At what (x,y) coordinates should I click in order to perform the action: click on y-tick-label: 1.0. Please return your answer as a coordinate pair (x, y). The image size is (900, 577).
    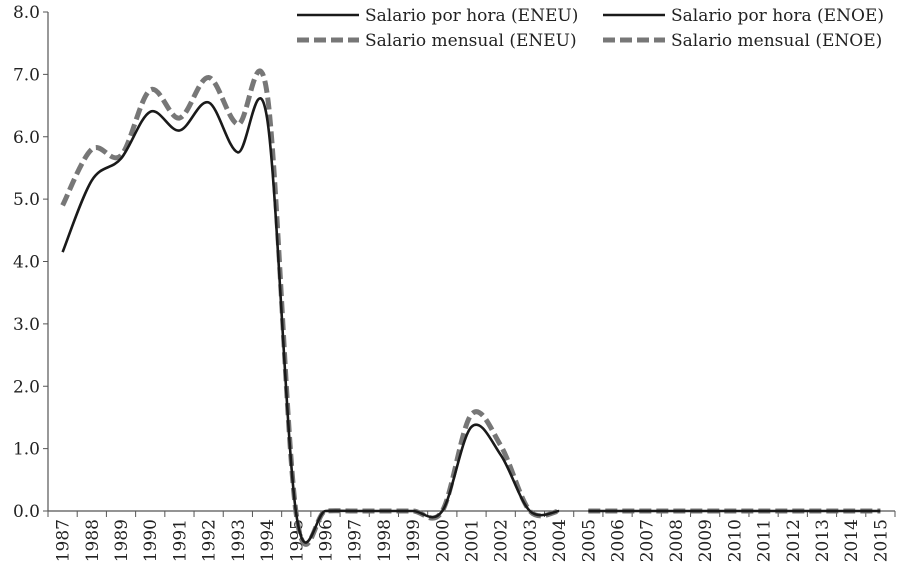
    Looking at the image, I should click on (26, 450).